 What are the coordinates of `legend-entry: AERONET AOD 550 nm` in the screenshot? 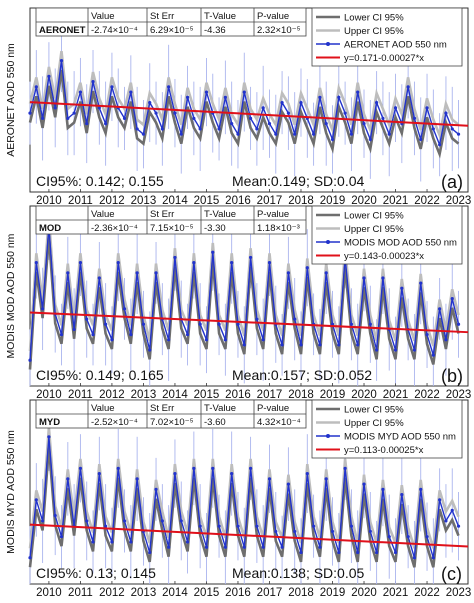 It's located at (395, 45).